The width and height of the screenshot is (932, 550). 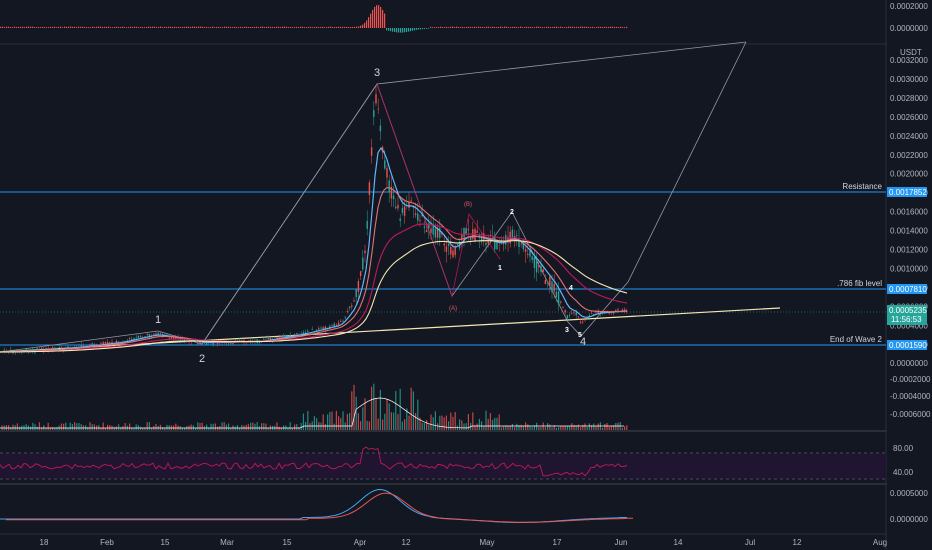 I want to click on abc-correction-lines, so click(x=438, y=190).